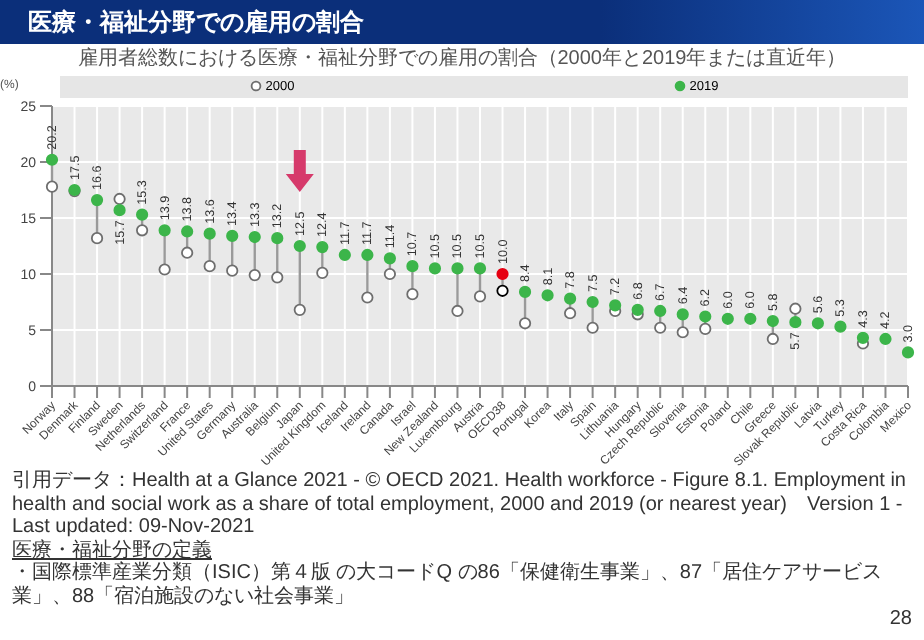 The height and width of the screenshot is (640, 924). Describe the element at coordinates (113, 550) in the screenshot. I see `text: 医療・福祉分野の定義` at that location.